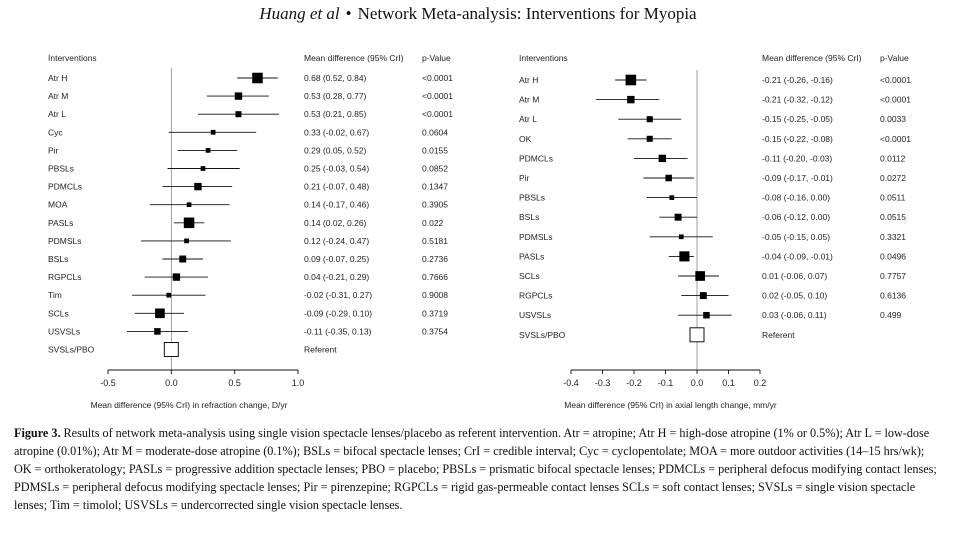  I want to click on row-mean-difference: -0.02 (-0.31, 0.27), so click(338, 295).